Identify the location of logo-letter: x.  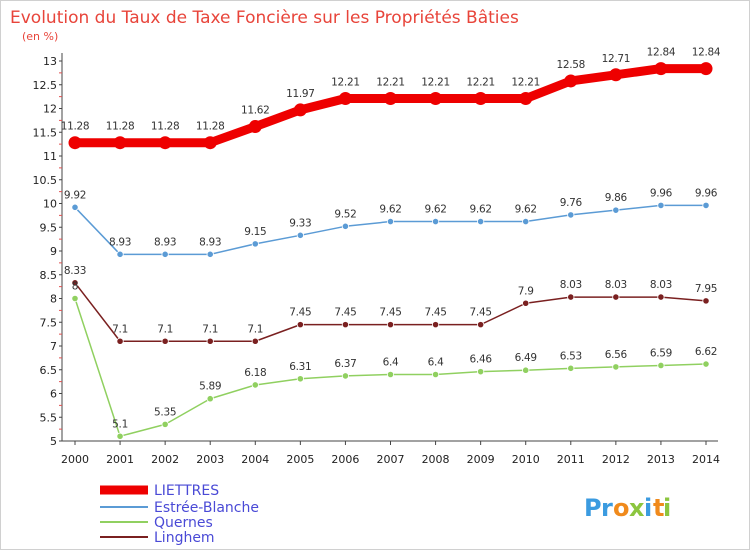
(637, 508).